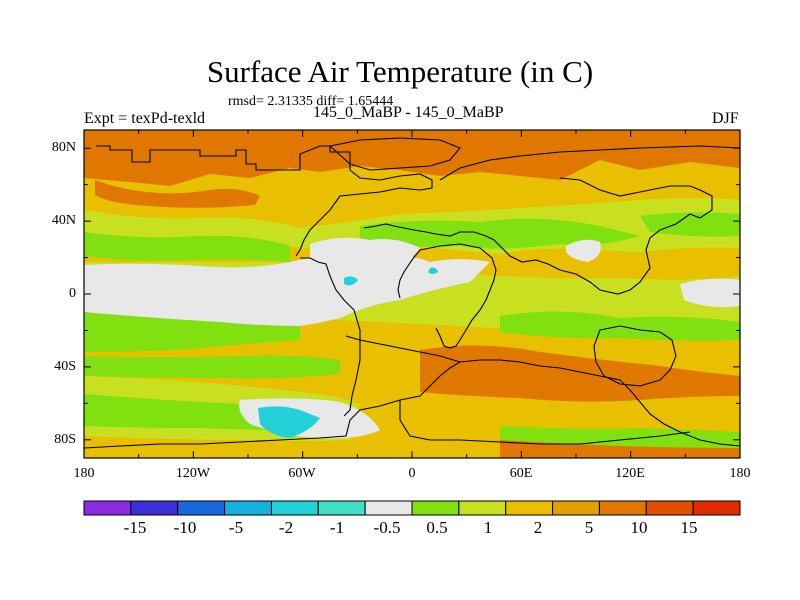  Describe the element at coordinates (351, 281) in the screenshot. I see `field-sa-cyan` at that location.